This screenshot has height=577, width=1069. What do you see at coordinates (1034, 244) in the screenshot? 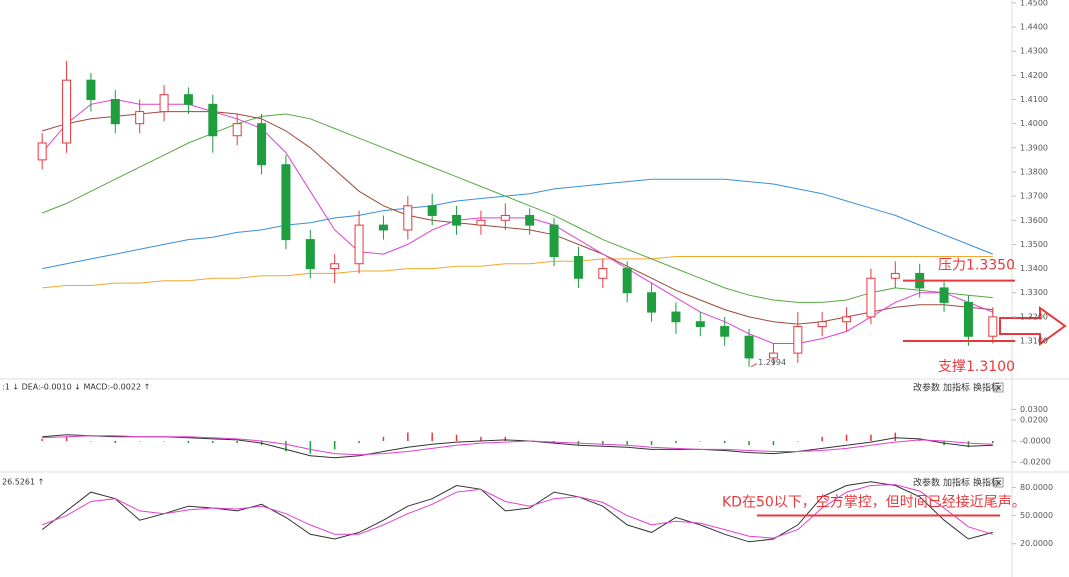
I see `y-tick-label: 1.3500` at bounding box center [1034, 244].